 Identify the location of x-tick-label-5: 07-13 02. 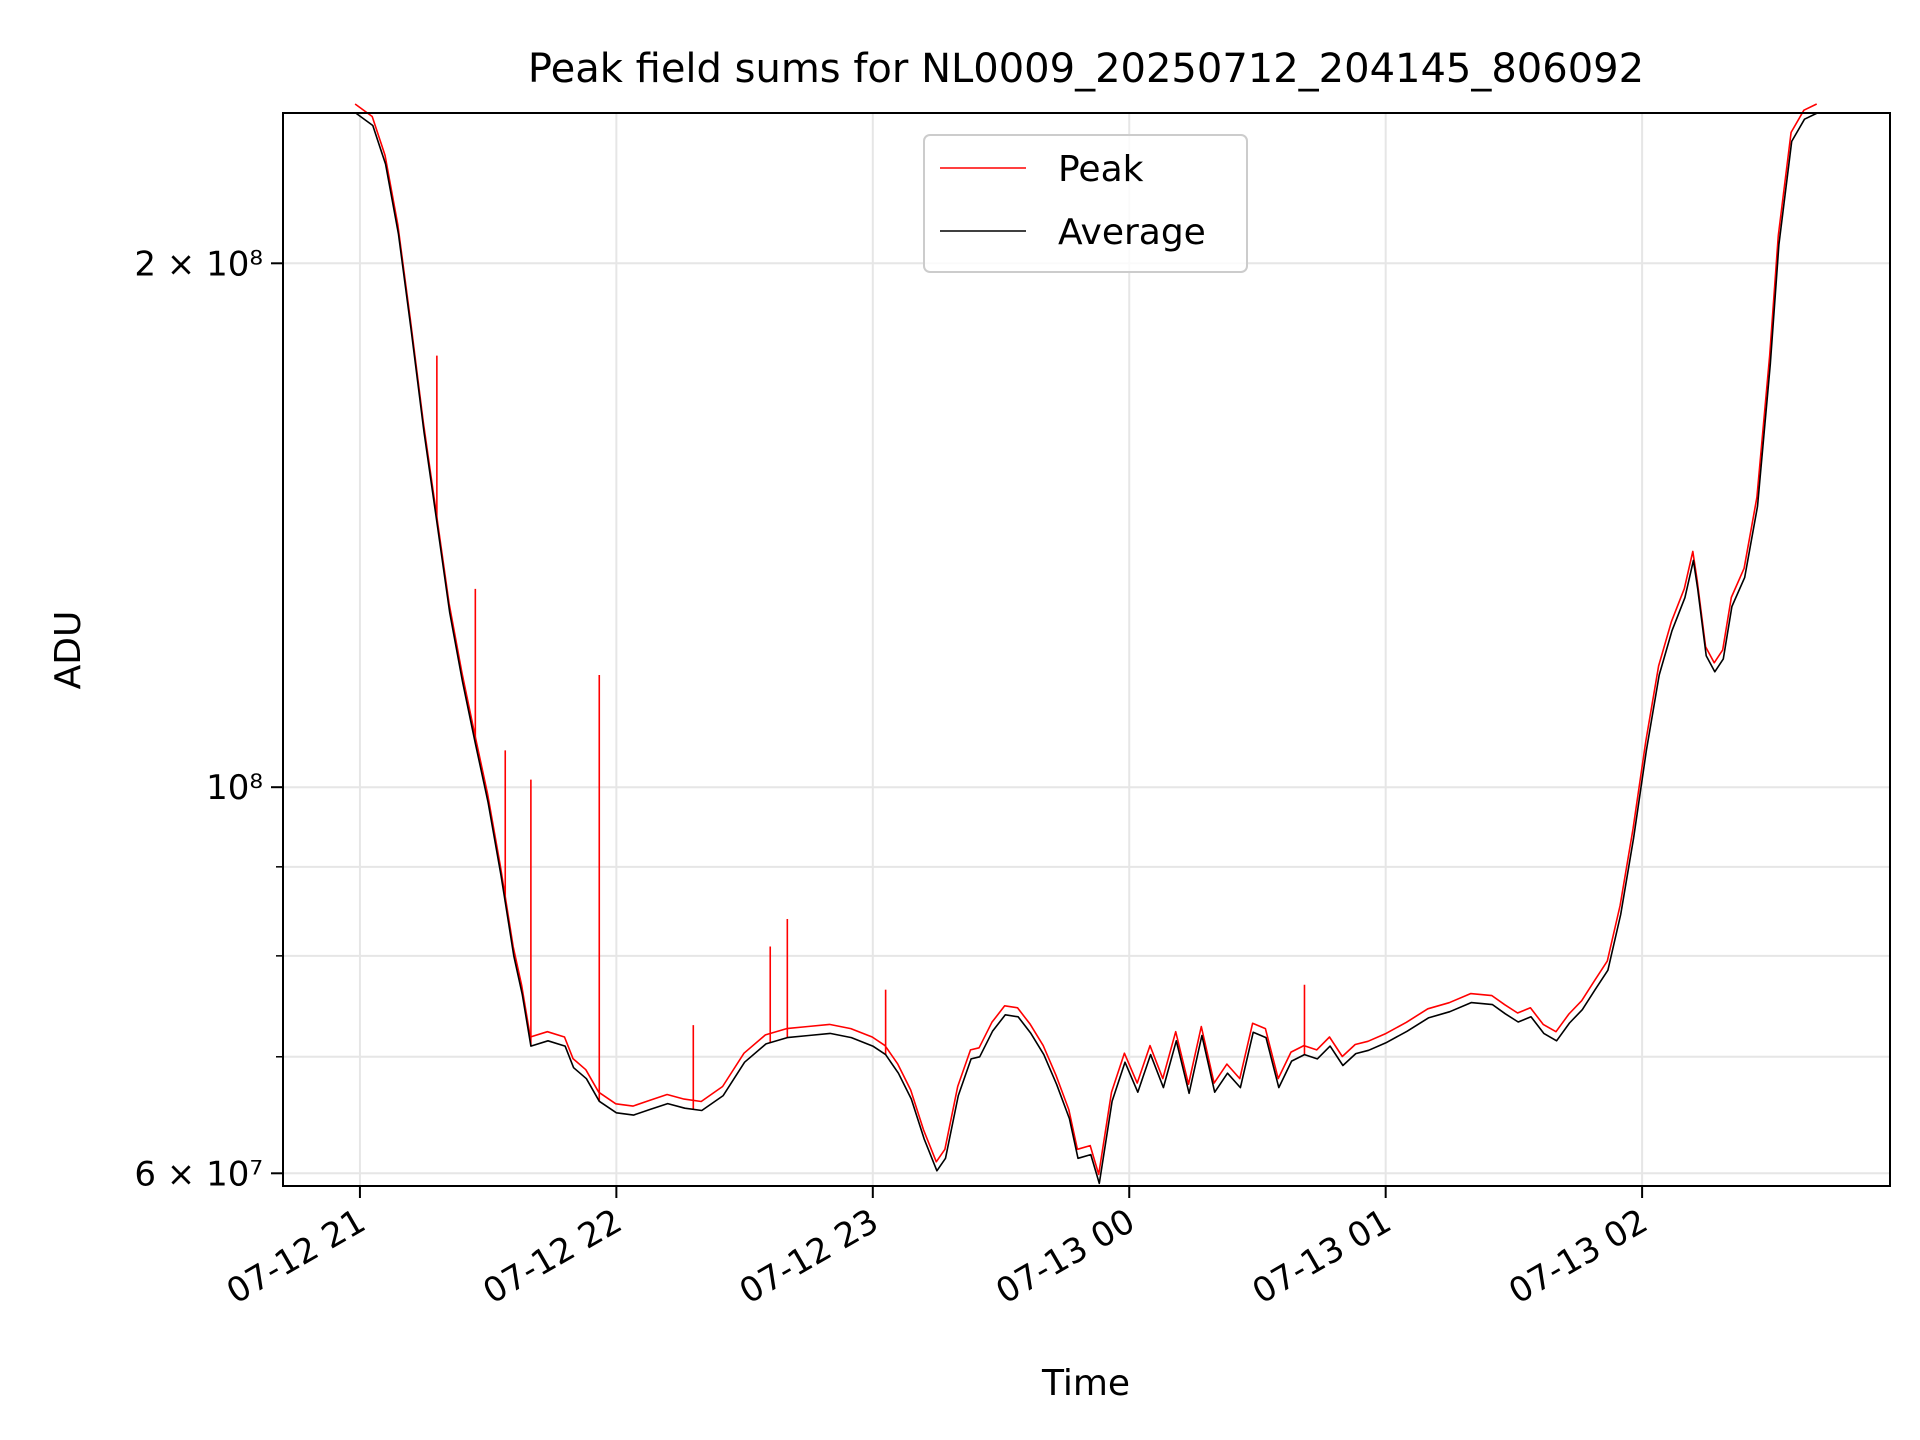
(1578, 1256).